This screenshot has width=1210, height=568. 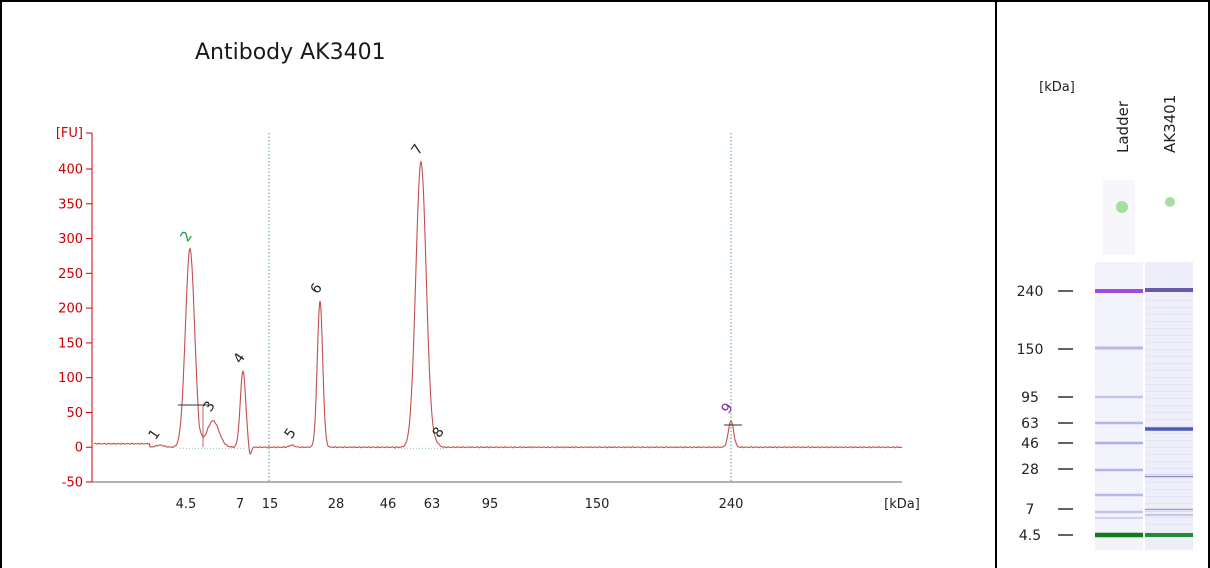 I want to click on x-tick-label: 95, so click(x=490, y=504).